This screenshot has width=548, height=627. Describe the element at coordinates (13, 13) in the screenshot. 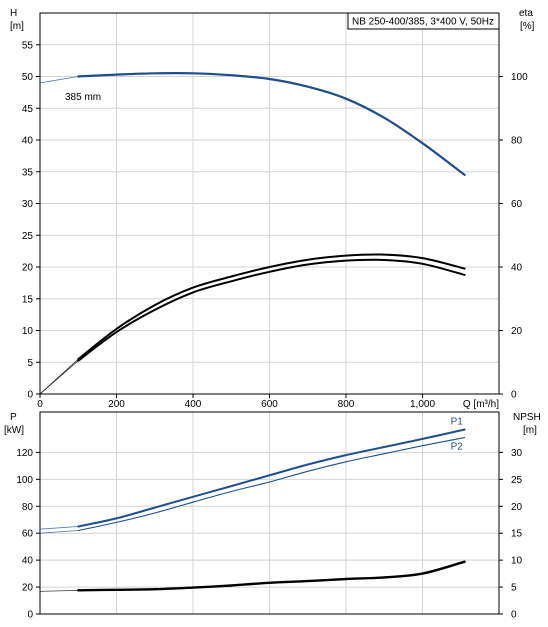

I see `y-axis-label-h: H` at that location.